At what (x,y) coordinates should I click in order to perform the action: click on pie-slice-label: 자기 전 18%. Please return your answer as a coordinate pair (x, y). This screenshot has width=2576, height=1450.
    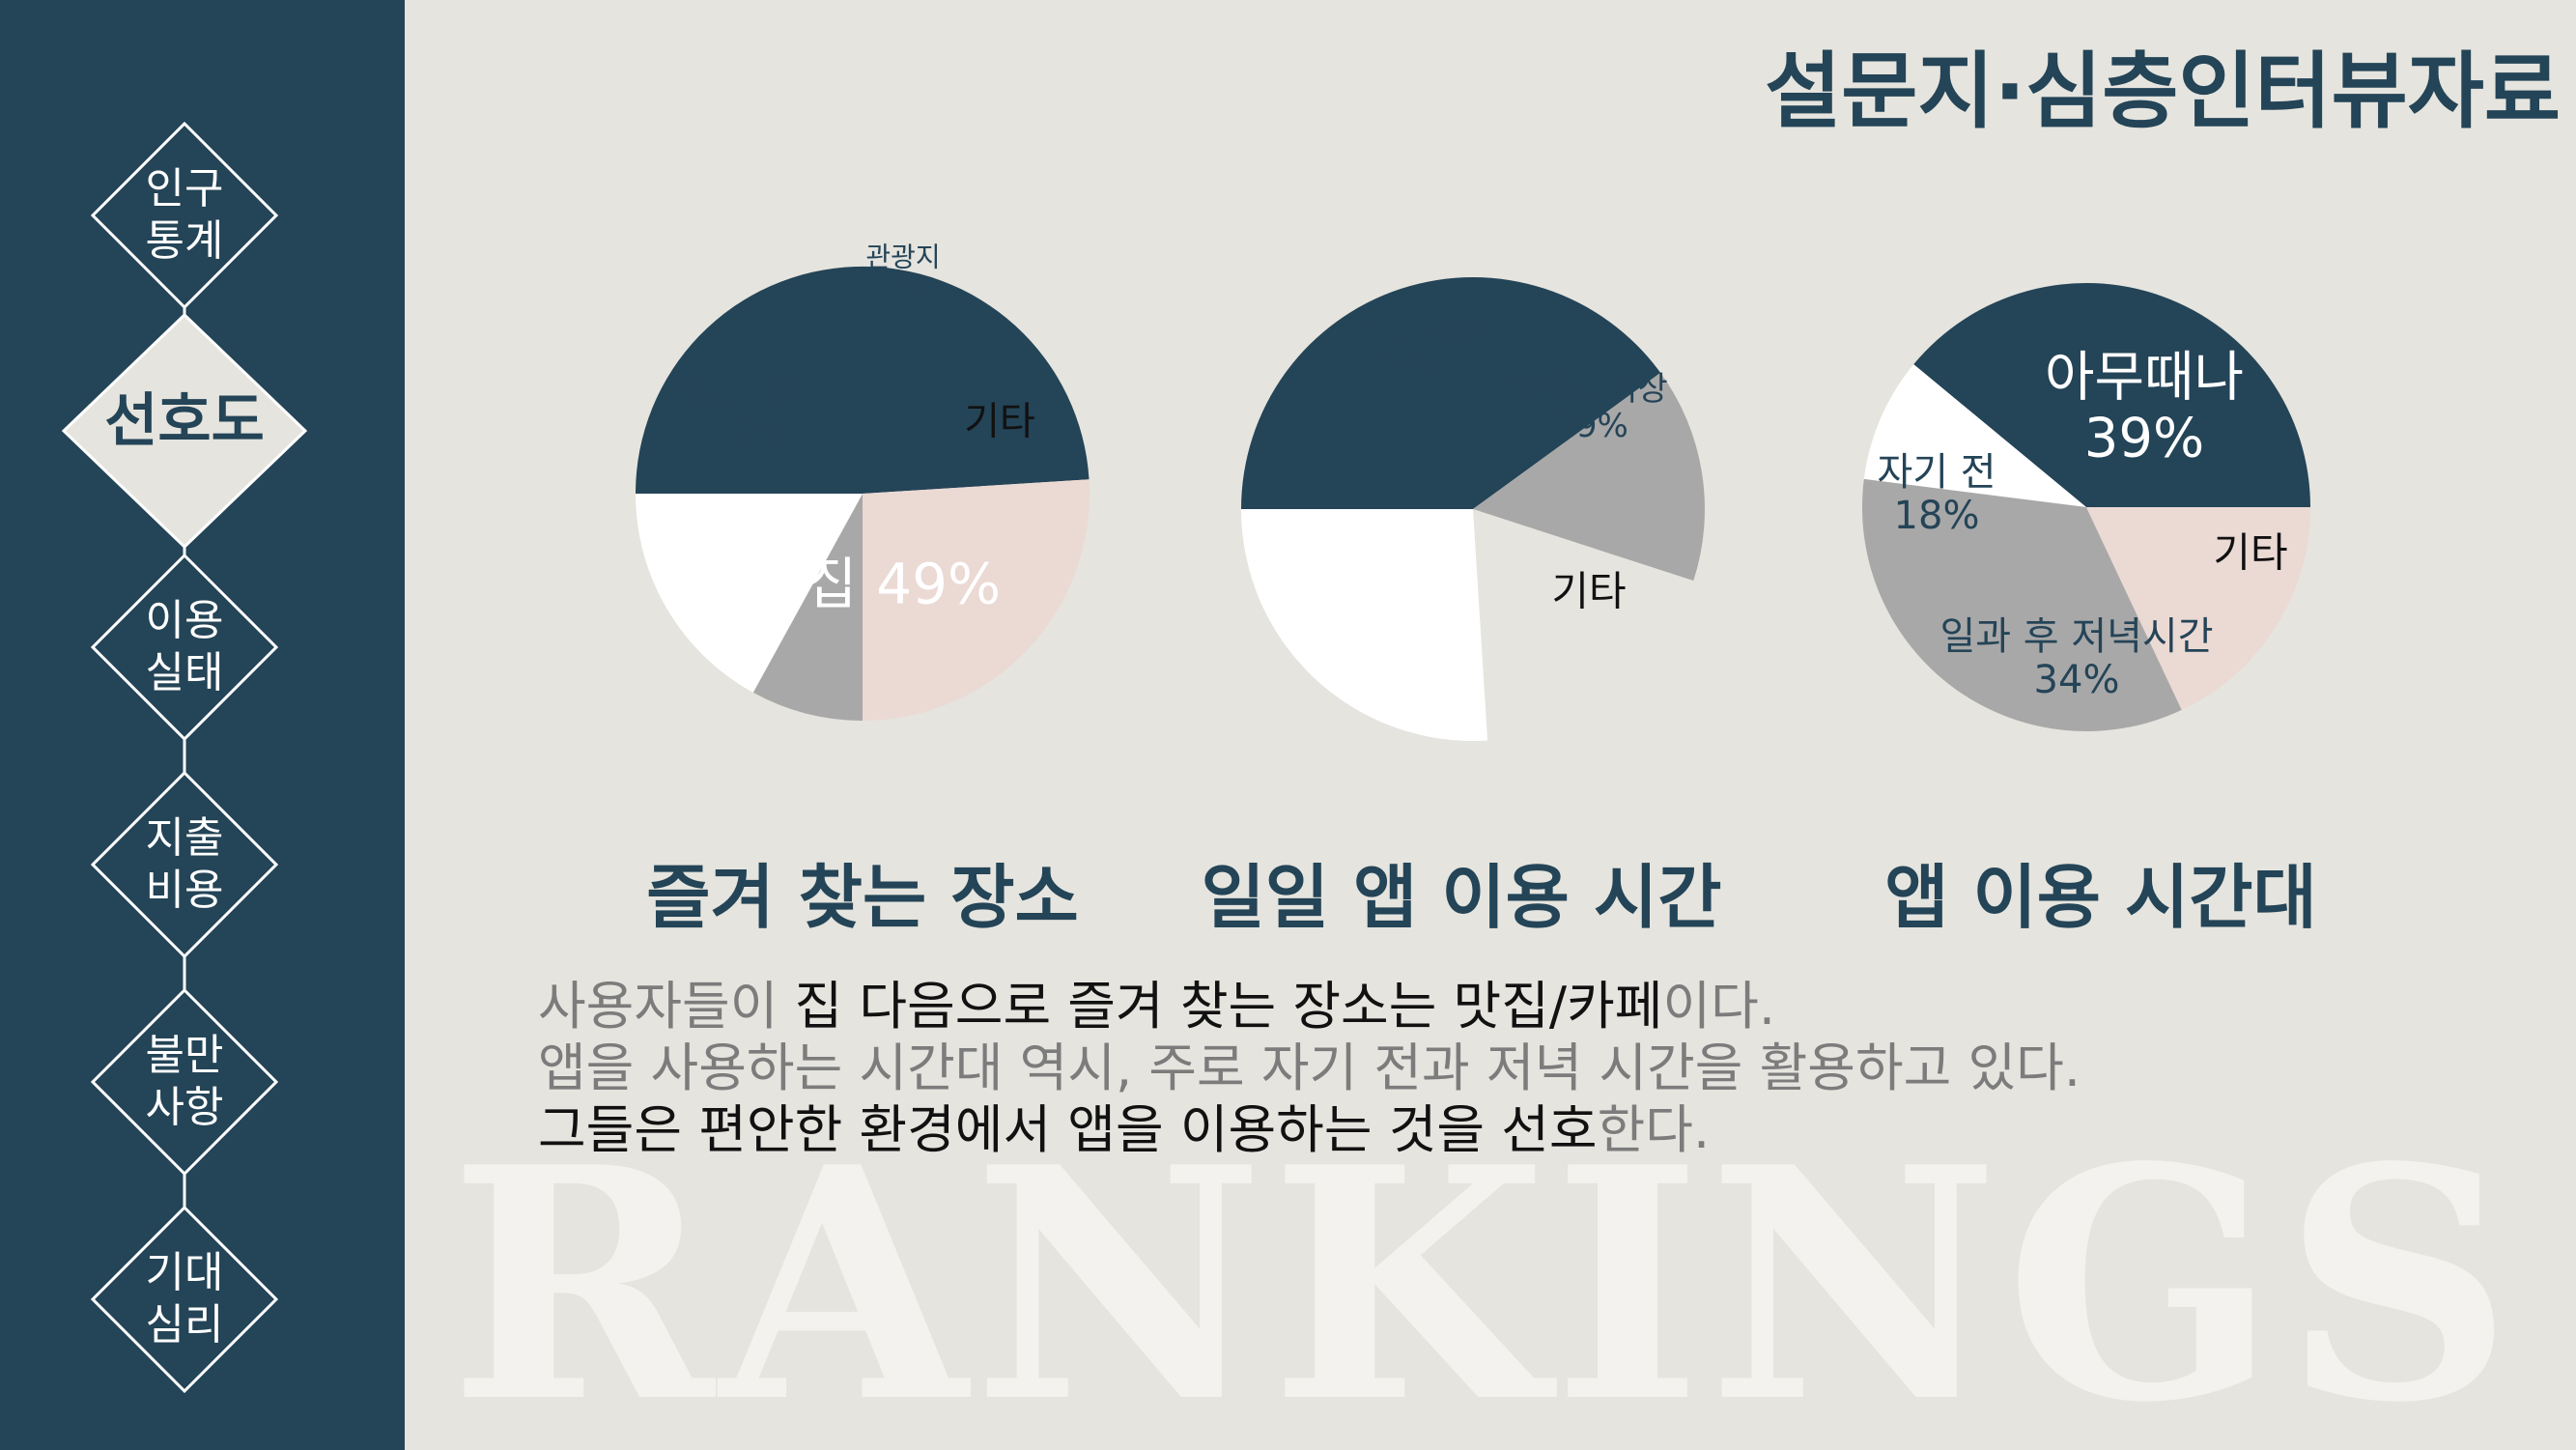
    Looking at the image, I should click on (1936, 495).